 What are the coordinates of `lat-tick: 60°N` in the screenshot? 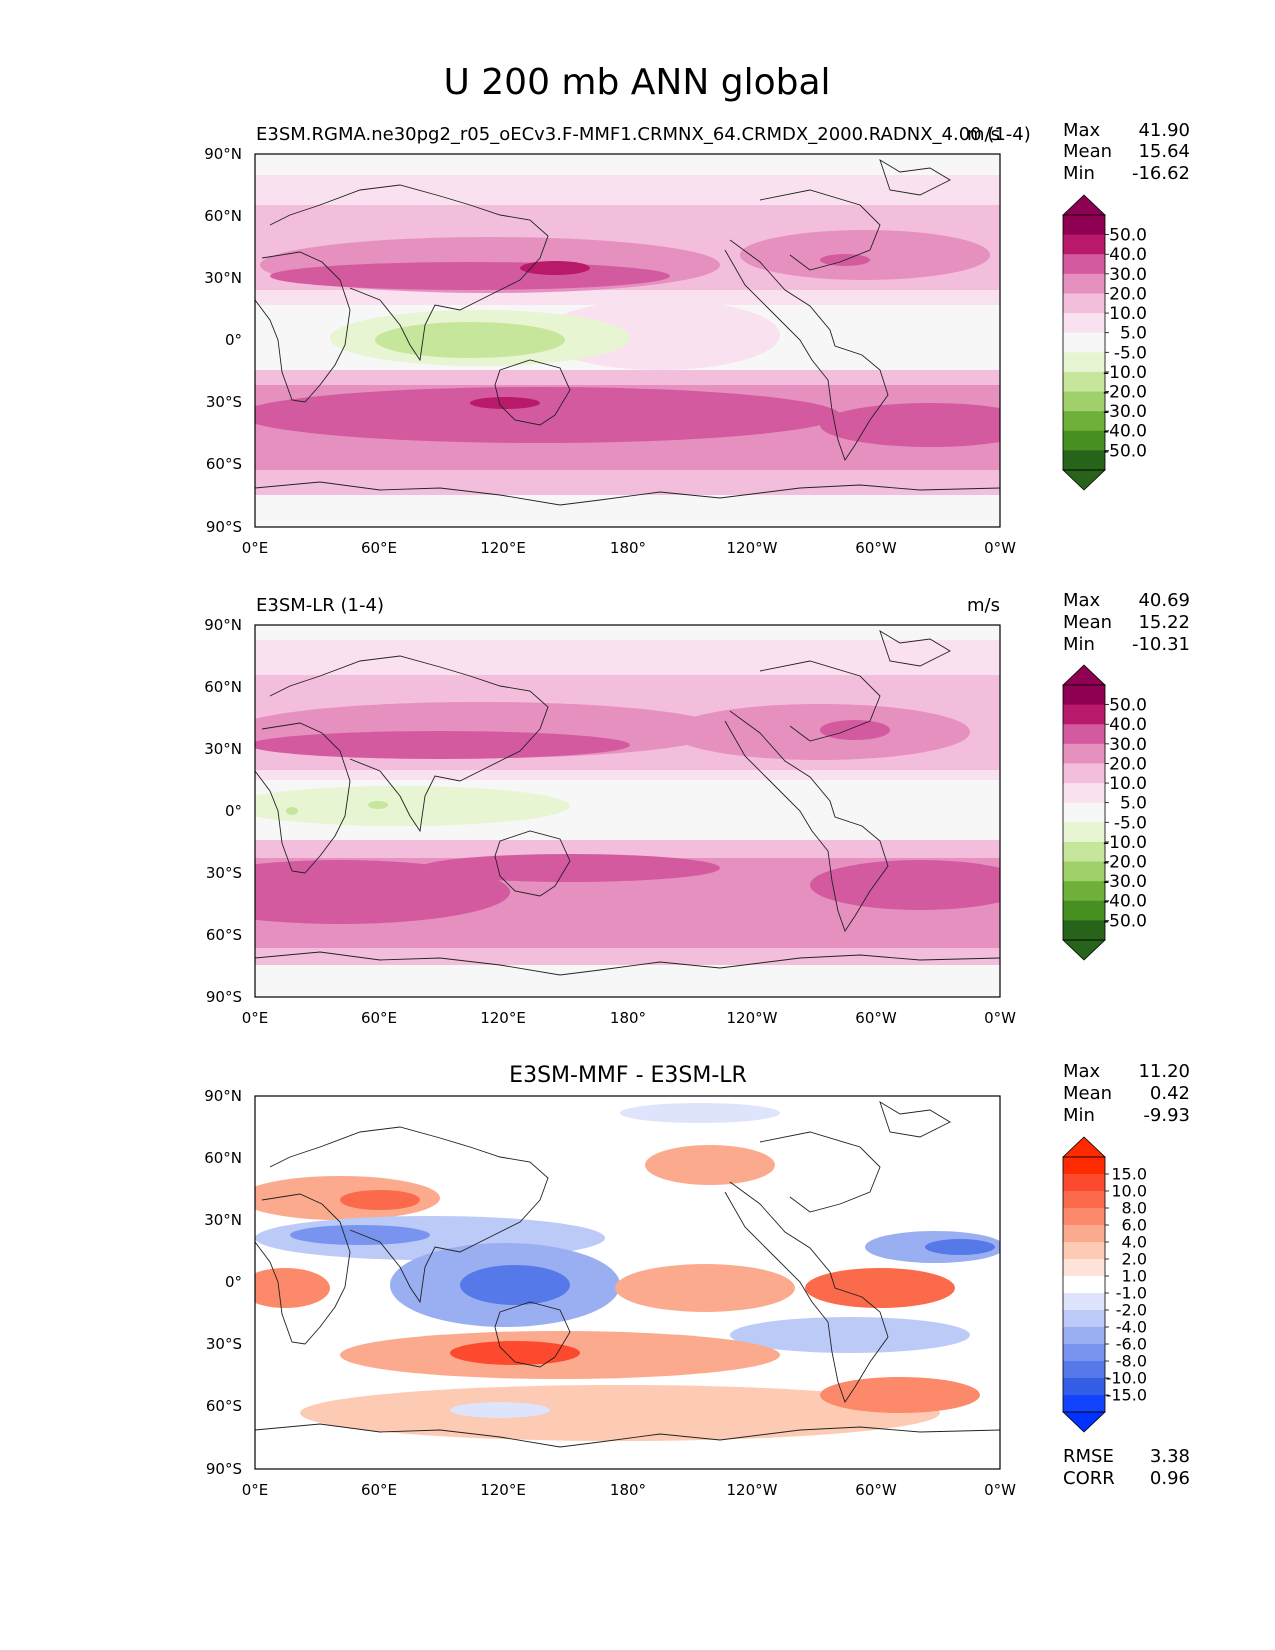 It's located at (223, 216).